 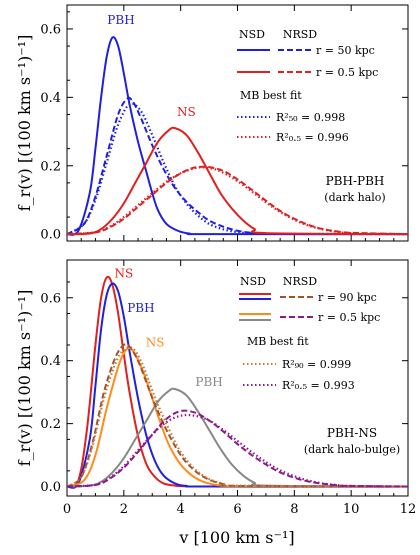 What do you see at coordinates (351, 509) in the screenshot?
I see `bottom-x-tick-label: 10` at bounding box center [351, 509].